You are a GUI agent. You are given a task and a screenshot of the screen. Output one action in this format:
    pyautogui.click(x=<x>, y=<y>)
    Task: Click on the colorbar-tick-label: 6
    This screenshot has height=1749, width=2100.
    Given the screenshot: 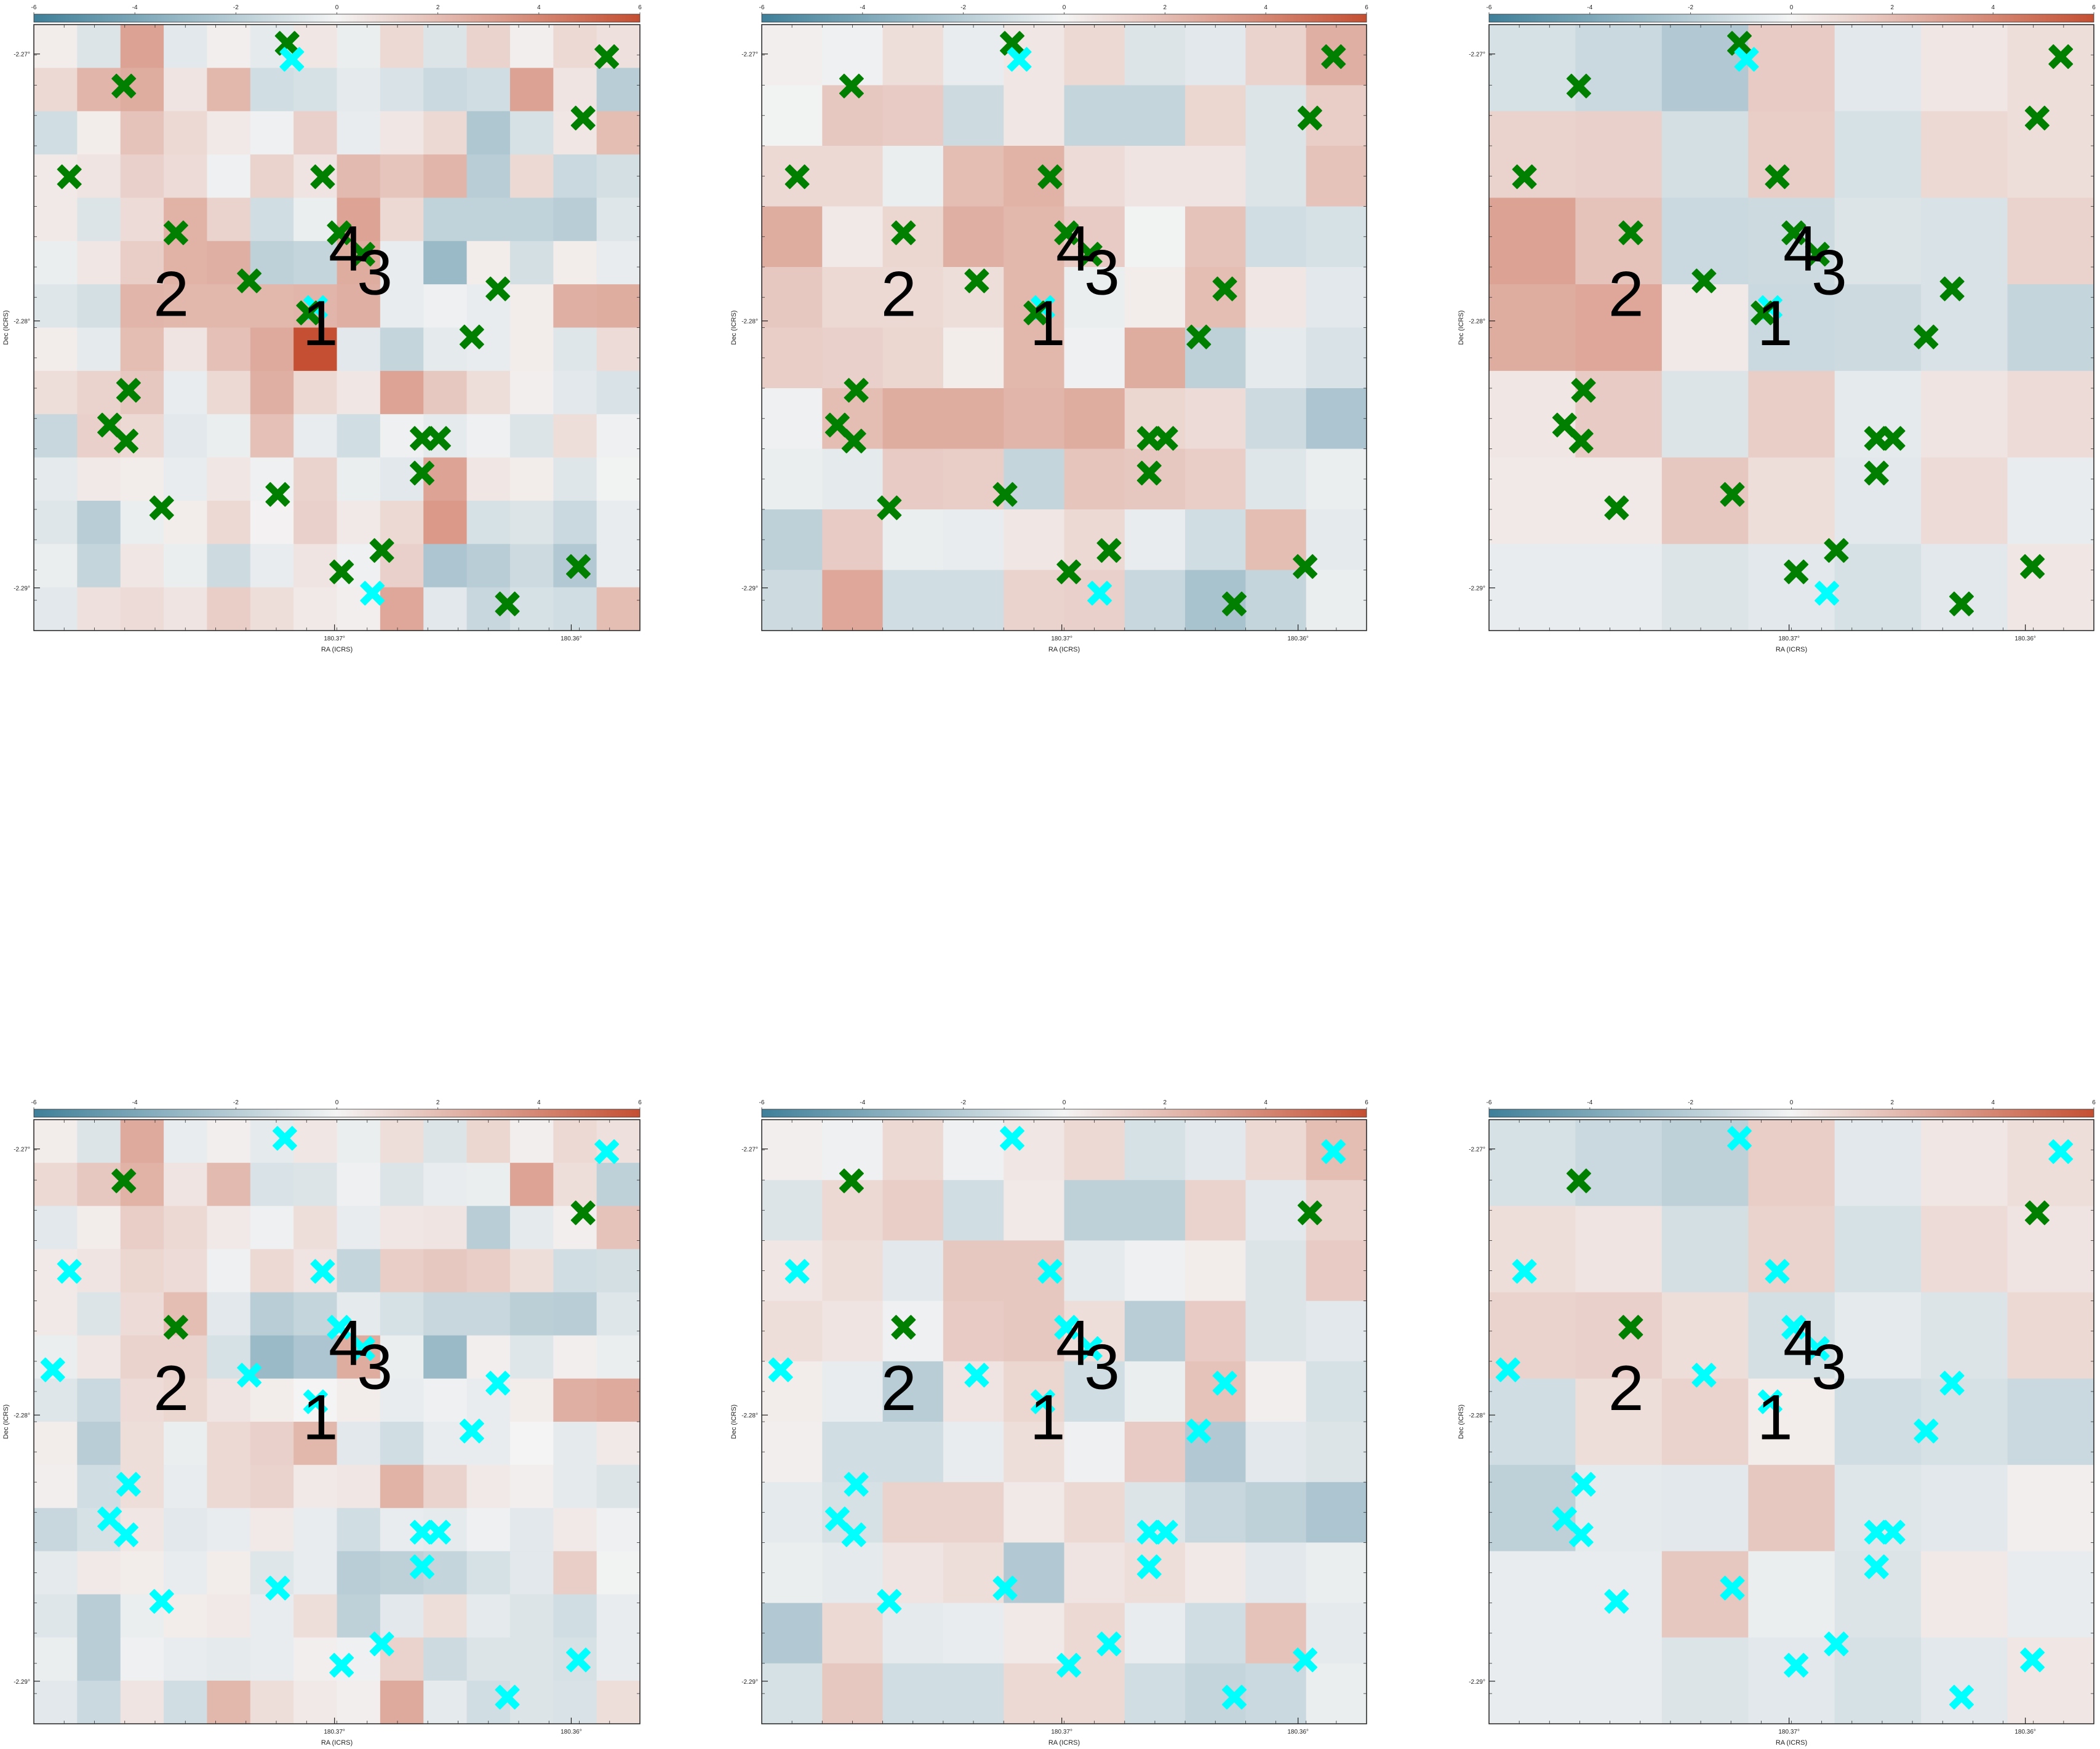 What is the action you would take?
    pyautogui.click(x=640, y=1102)
    